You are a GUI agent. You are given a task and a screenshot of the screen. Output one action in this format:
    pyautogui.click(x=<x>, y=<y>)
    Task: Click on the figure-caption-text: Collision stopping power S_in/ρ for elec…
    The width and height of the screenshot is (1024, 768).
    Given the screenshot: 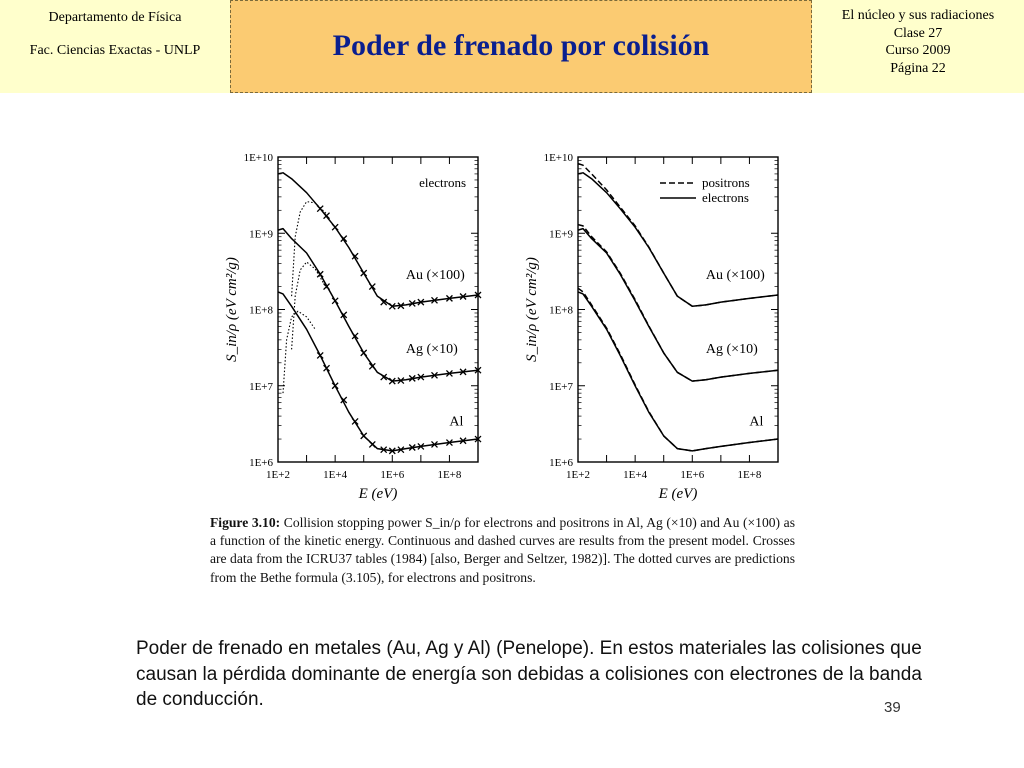 What is the action you would take?
    pyautogui.click(x=502, y=550)
    